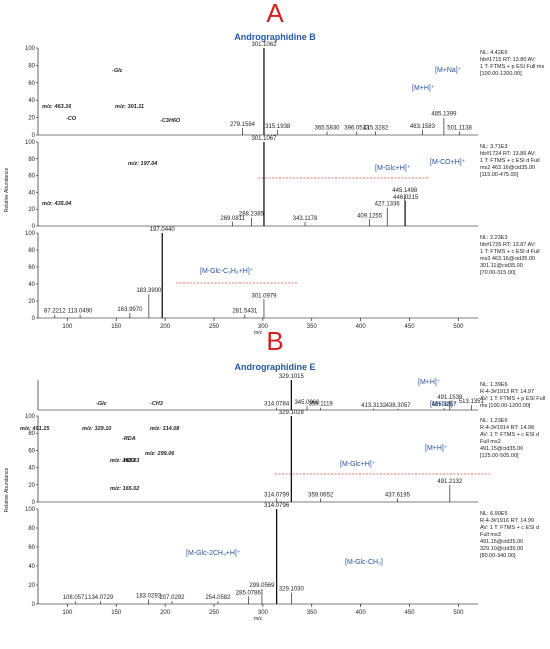 This screenshot has width=550, height=649. What do you see at coordinates (163, 230) in the screenshot?
I see `peak-label: 197.0440` at bounding box center [163, 230].